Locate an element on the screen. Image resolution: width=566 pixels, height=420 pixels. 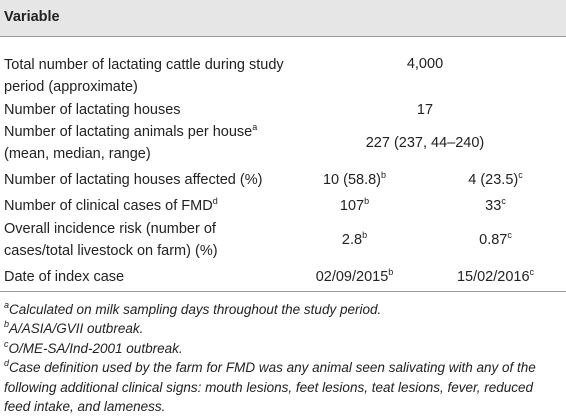
value-text: 2.8 is located at coordinates (352, 240).